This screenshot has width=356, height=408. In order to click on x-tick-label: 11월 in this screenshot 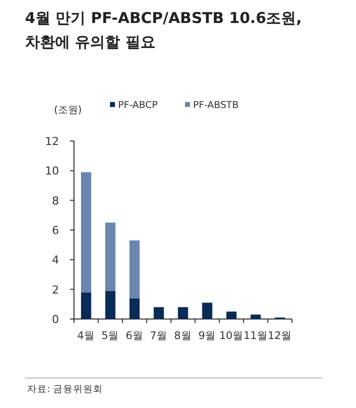, I will do `click(255, 336)`.